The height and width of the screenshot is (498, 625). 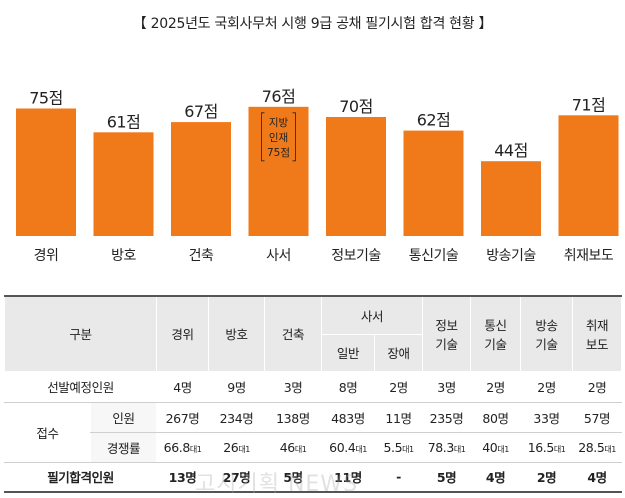 I want to click on header-chwijae: 취재 보도, so click(x=597, y=333).